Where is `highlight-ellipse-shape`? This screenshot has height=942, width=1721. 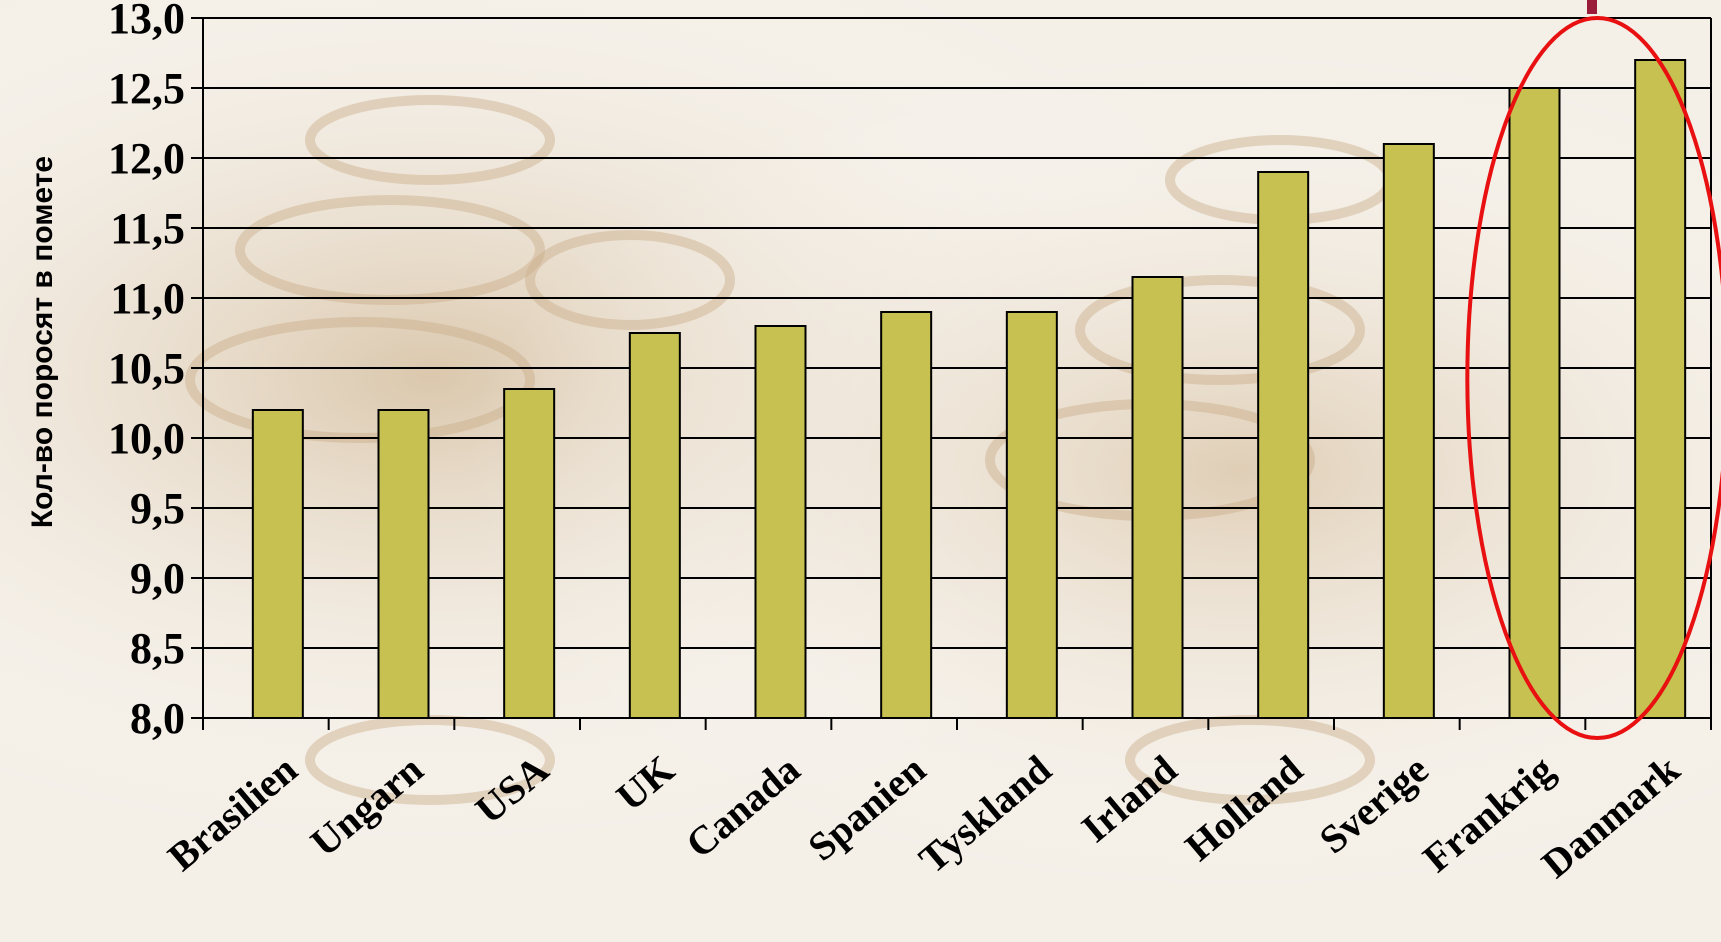
highlight-ellipse-shape is located at coordinates (1593, 378).